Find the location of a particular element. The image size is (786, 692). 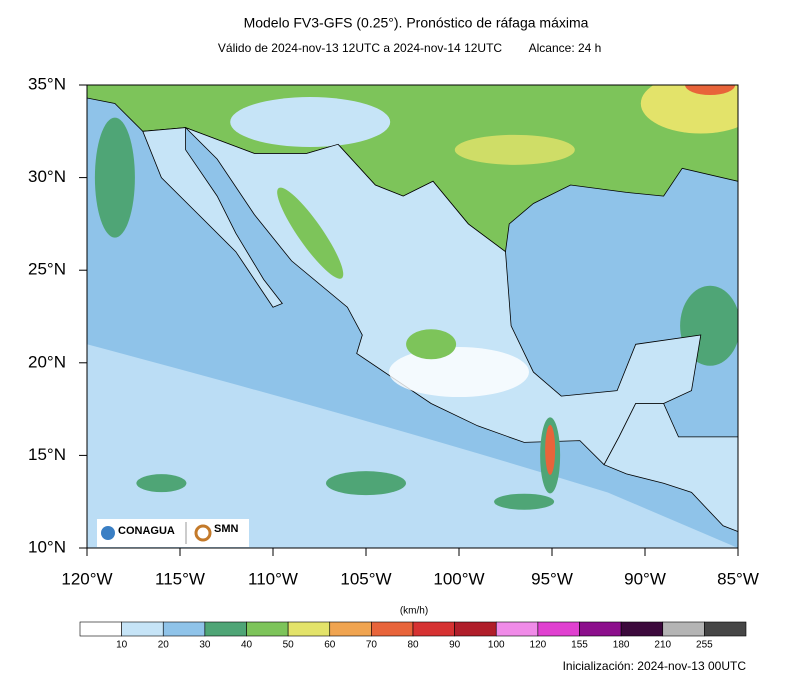

lon-label: 85°W is located at coordinates (738, 578).